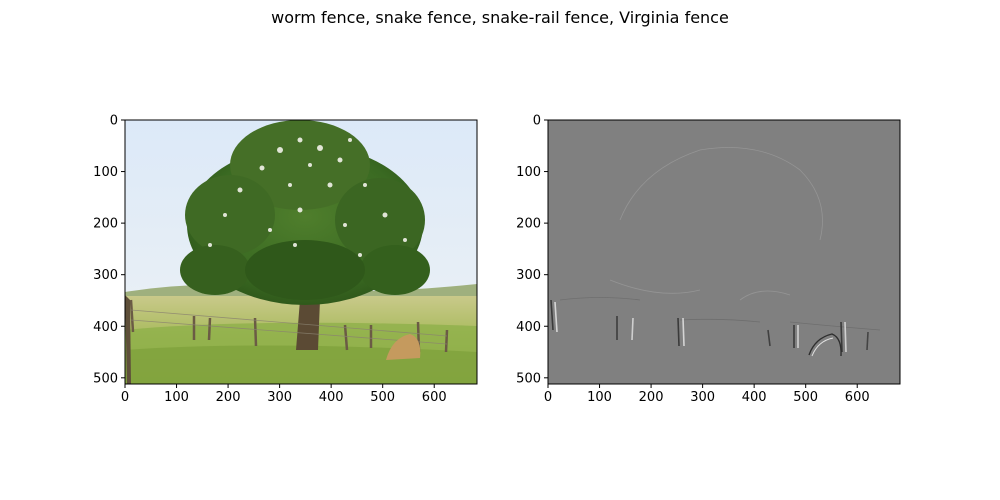 The image size is (1000, 500). I want to click on left-x-tick-label: 100, so click(176, 397).